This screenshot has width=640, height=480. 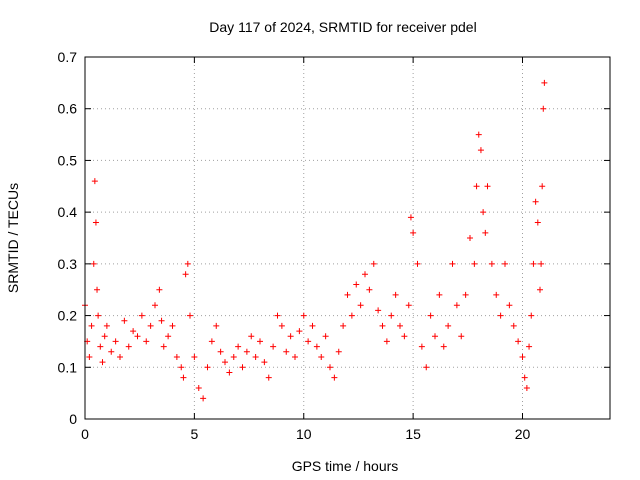 I want to click on y-tick-label: 0.7, so click(x=68, y=57).